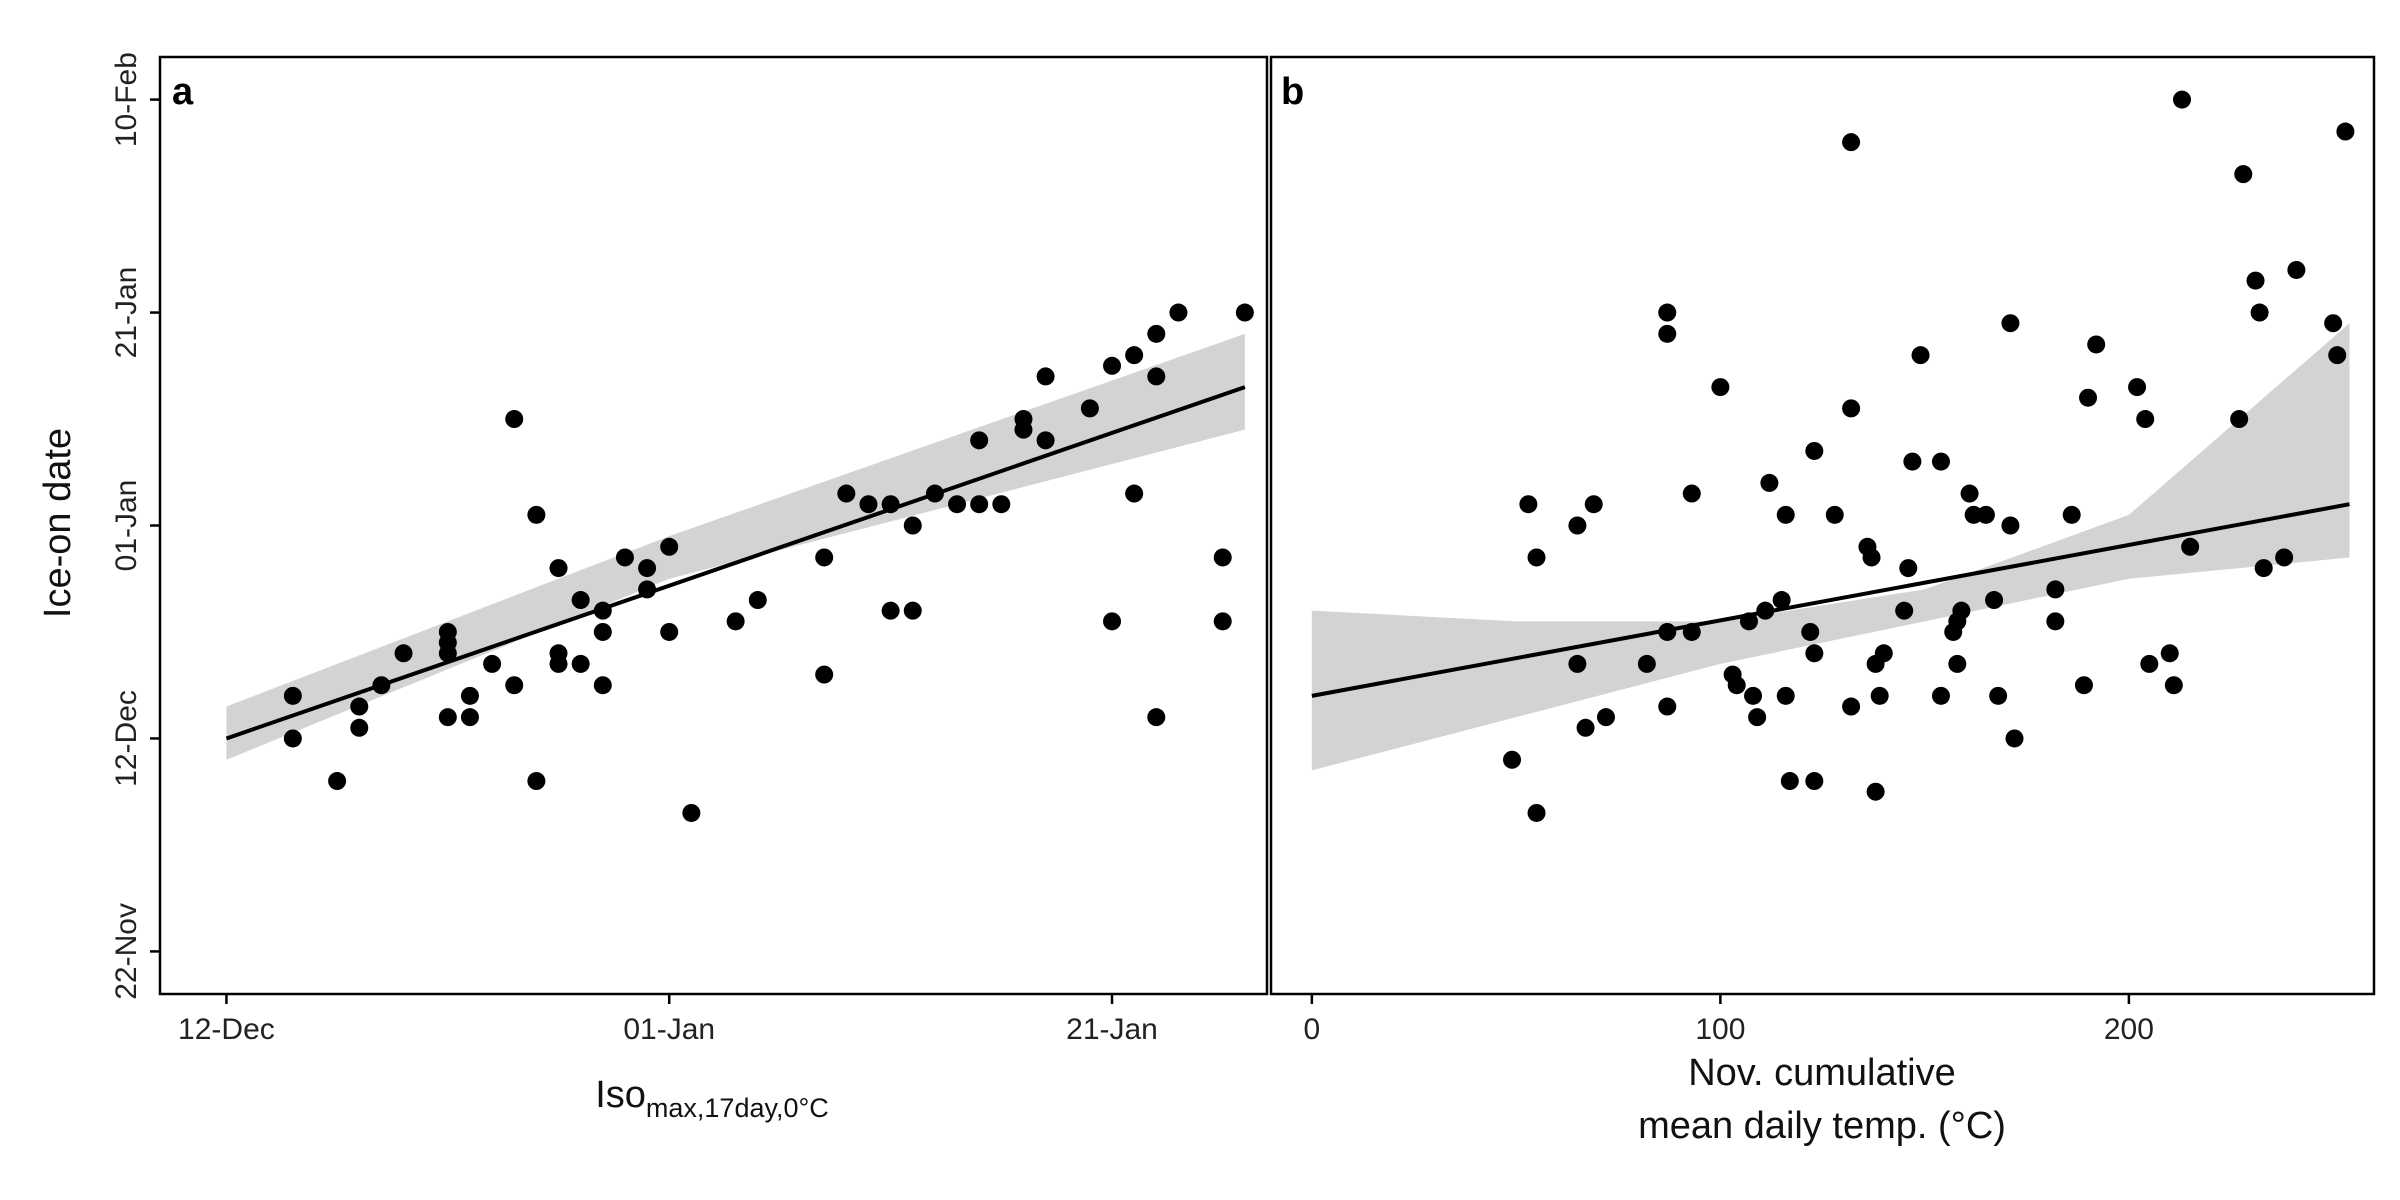 This screenshot has height=1200, width=2400. I want to click on panel-a-x-title-subscript: max,17day,0°C, so click(737, 1108).